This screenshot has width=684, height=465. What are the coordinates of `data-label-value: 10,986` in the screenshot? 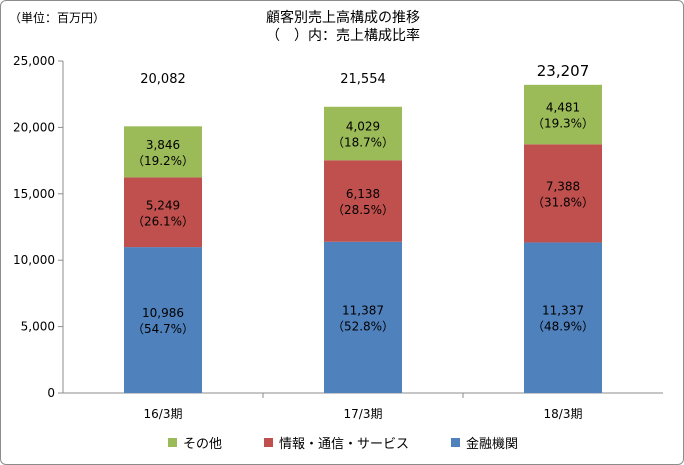 It's located at (163, 313).